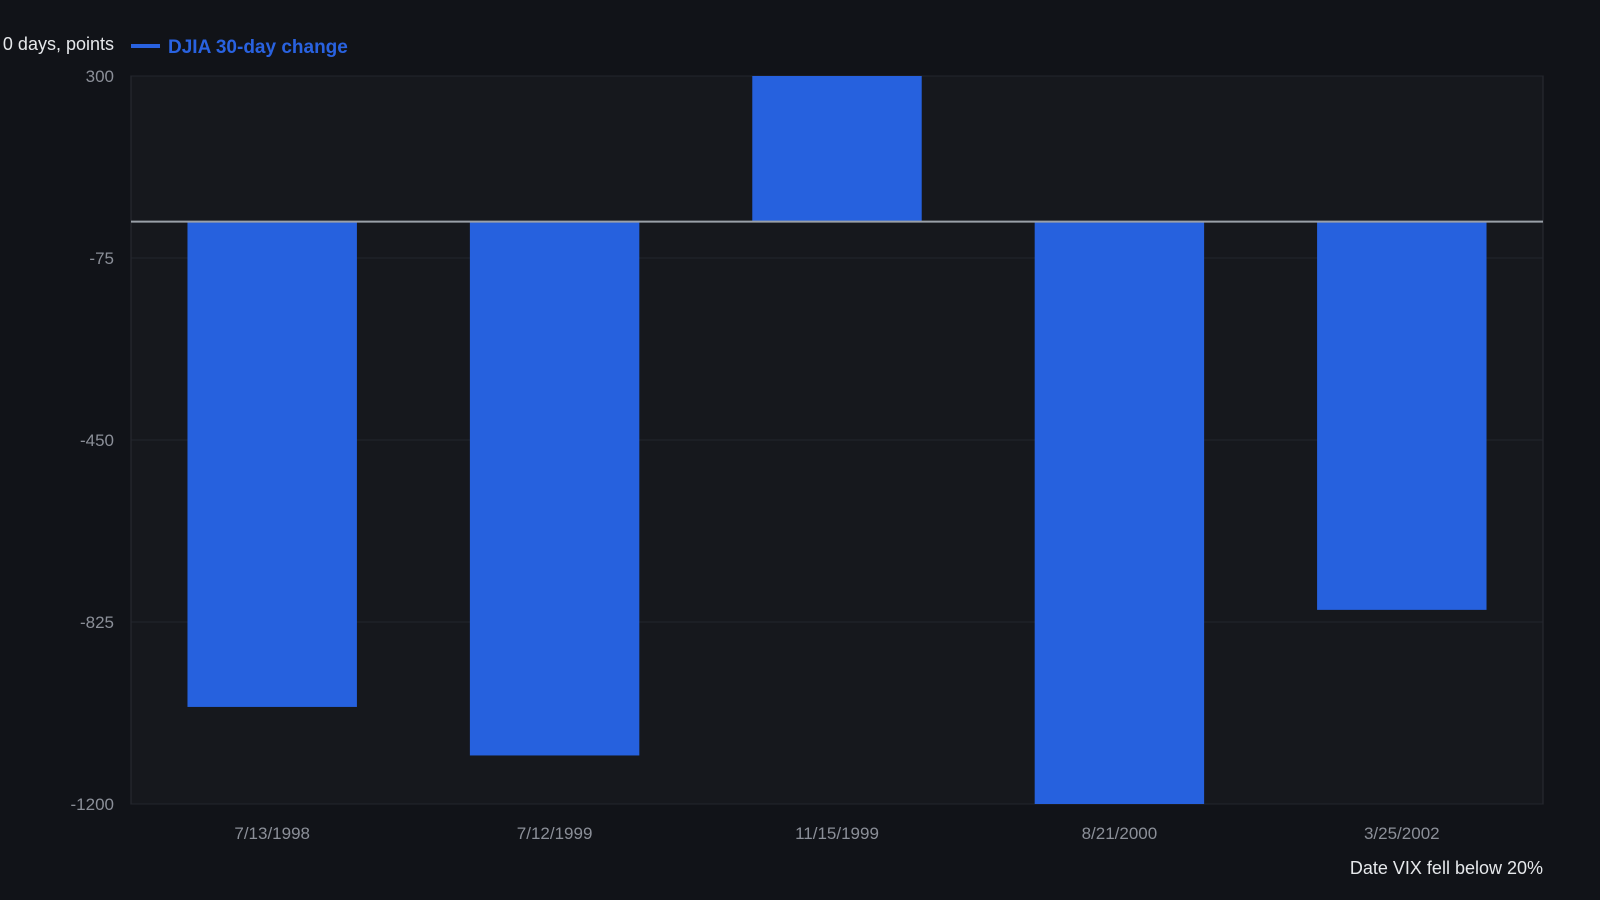  I want to click on bar-7/13/1998, so click(272, 464).